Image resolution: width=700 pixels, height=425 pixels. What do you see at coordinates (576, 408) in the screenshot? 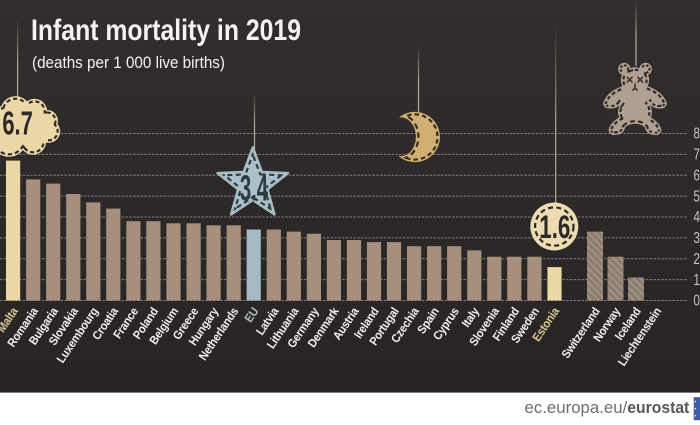
I see `svg-text: ec.europa.eu/` at bounding box center [576, 408].